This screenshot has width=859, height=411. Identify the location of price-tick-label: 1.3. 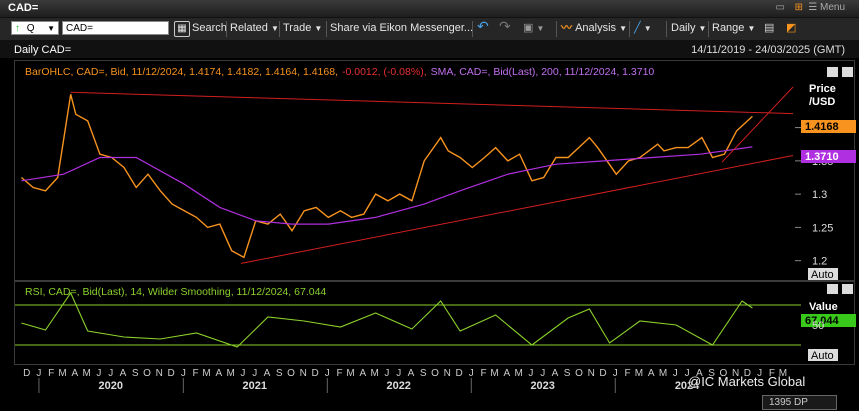
(819, 195).